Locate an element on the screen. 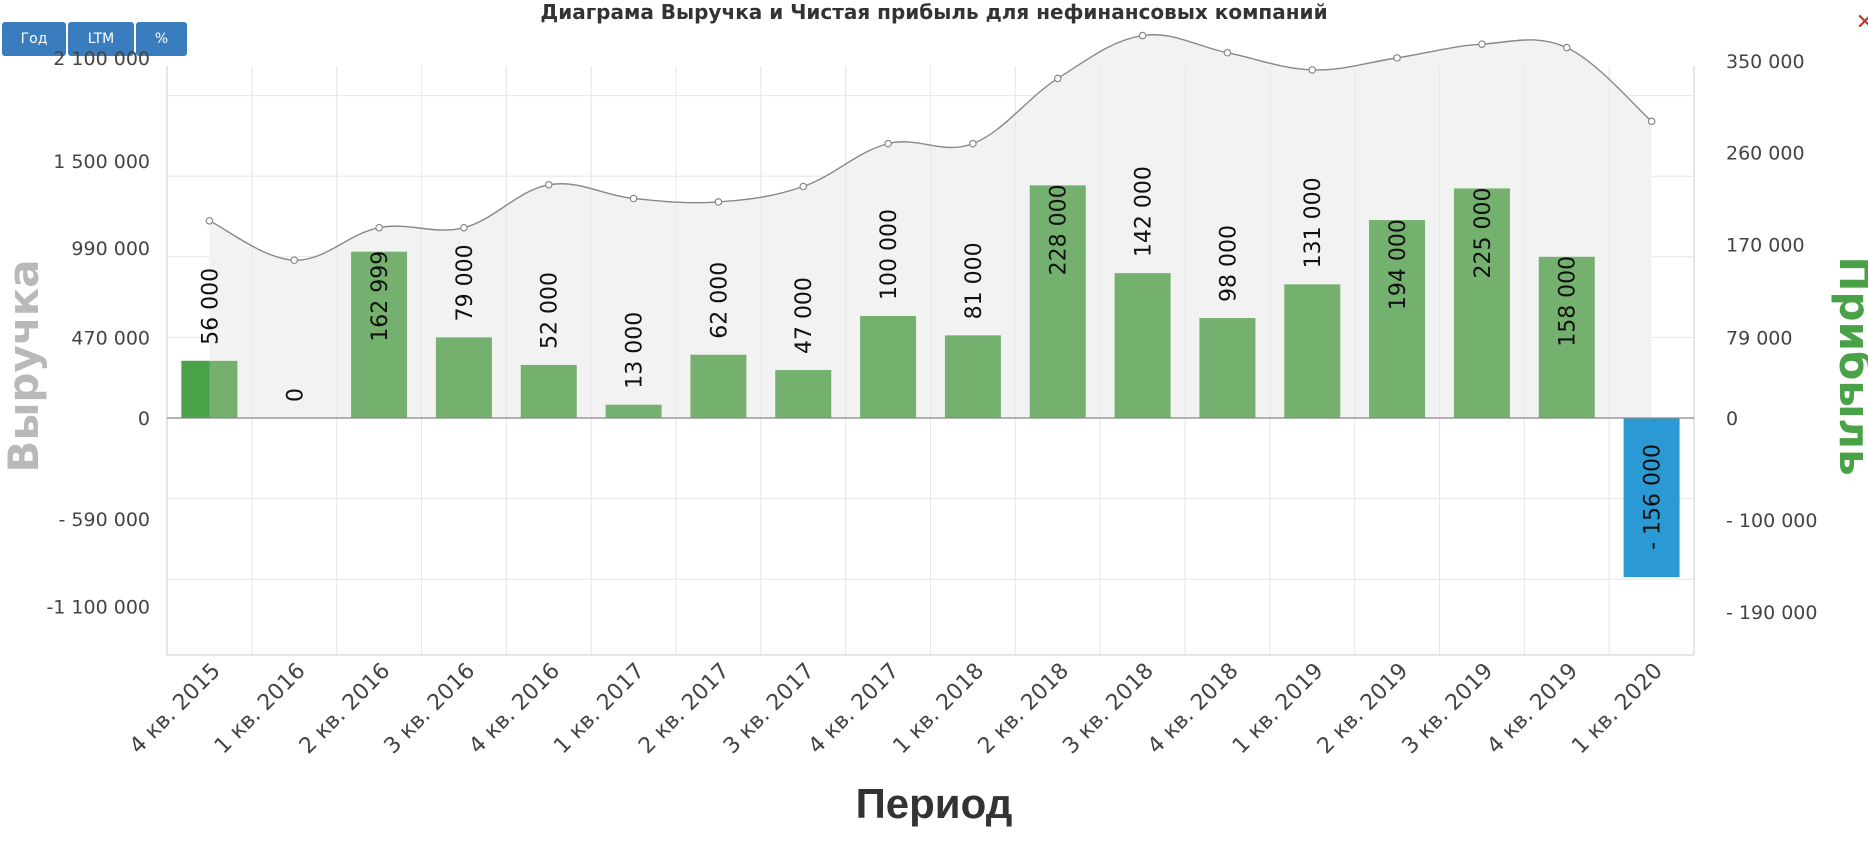 This screenshot has height=858, width=1868. y-left-tick-label: -1 100 000 is located at coordinates (98, 608).